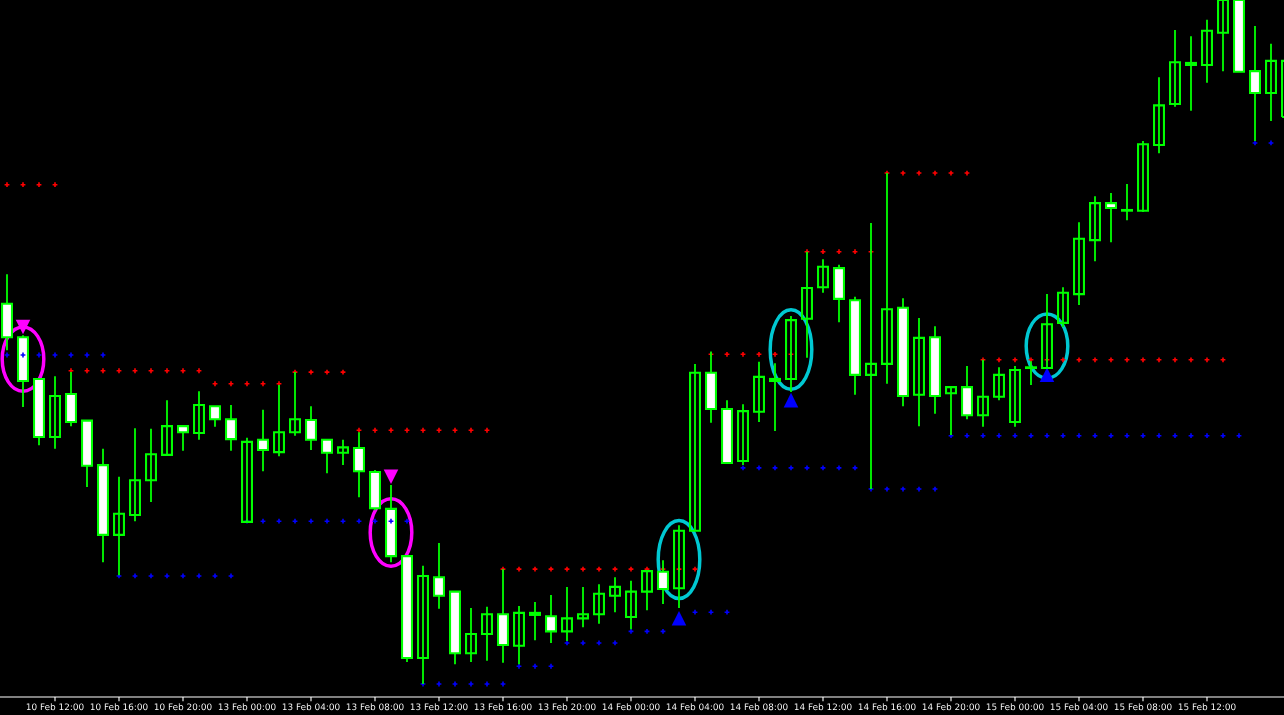 This screenshot has height=715, width=1284. Describe the element at coordinates (1079, 707) in the screenshot. I see `x-tick-label: 15 Feb 04:00` at that location.